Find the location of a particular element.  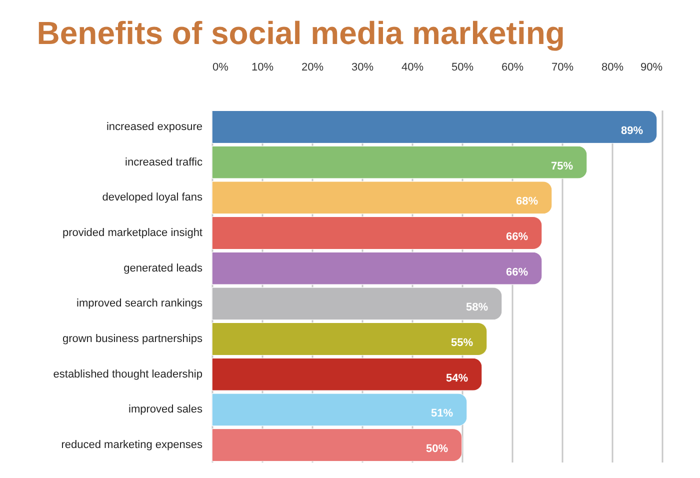

x-tick-label: 30% is located at coordinates (362, 68).